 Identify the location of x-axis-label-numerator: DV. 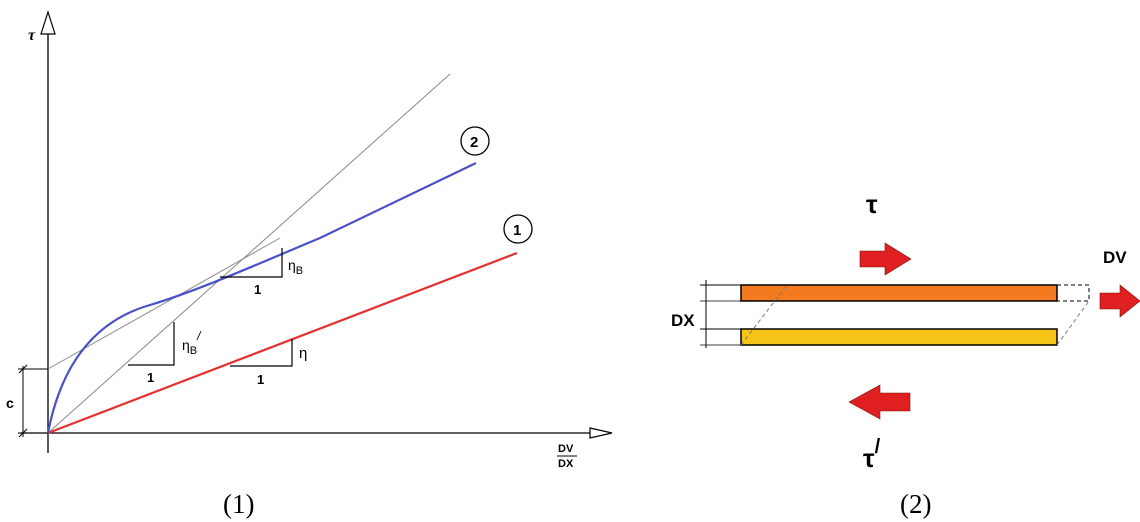
(566, 449).